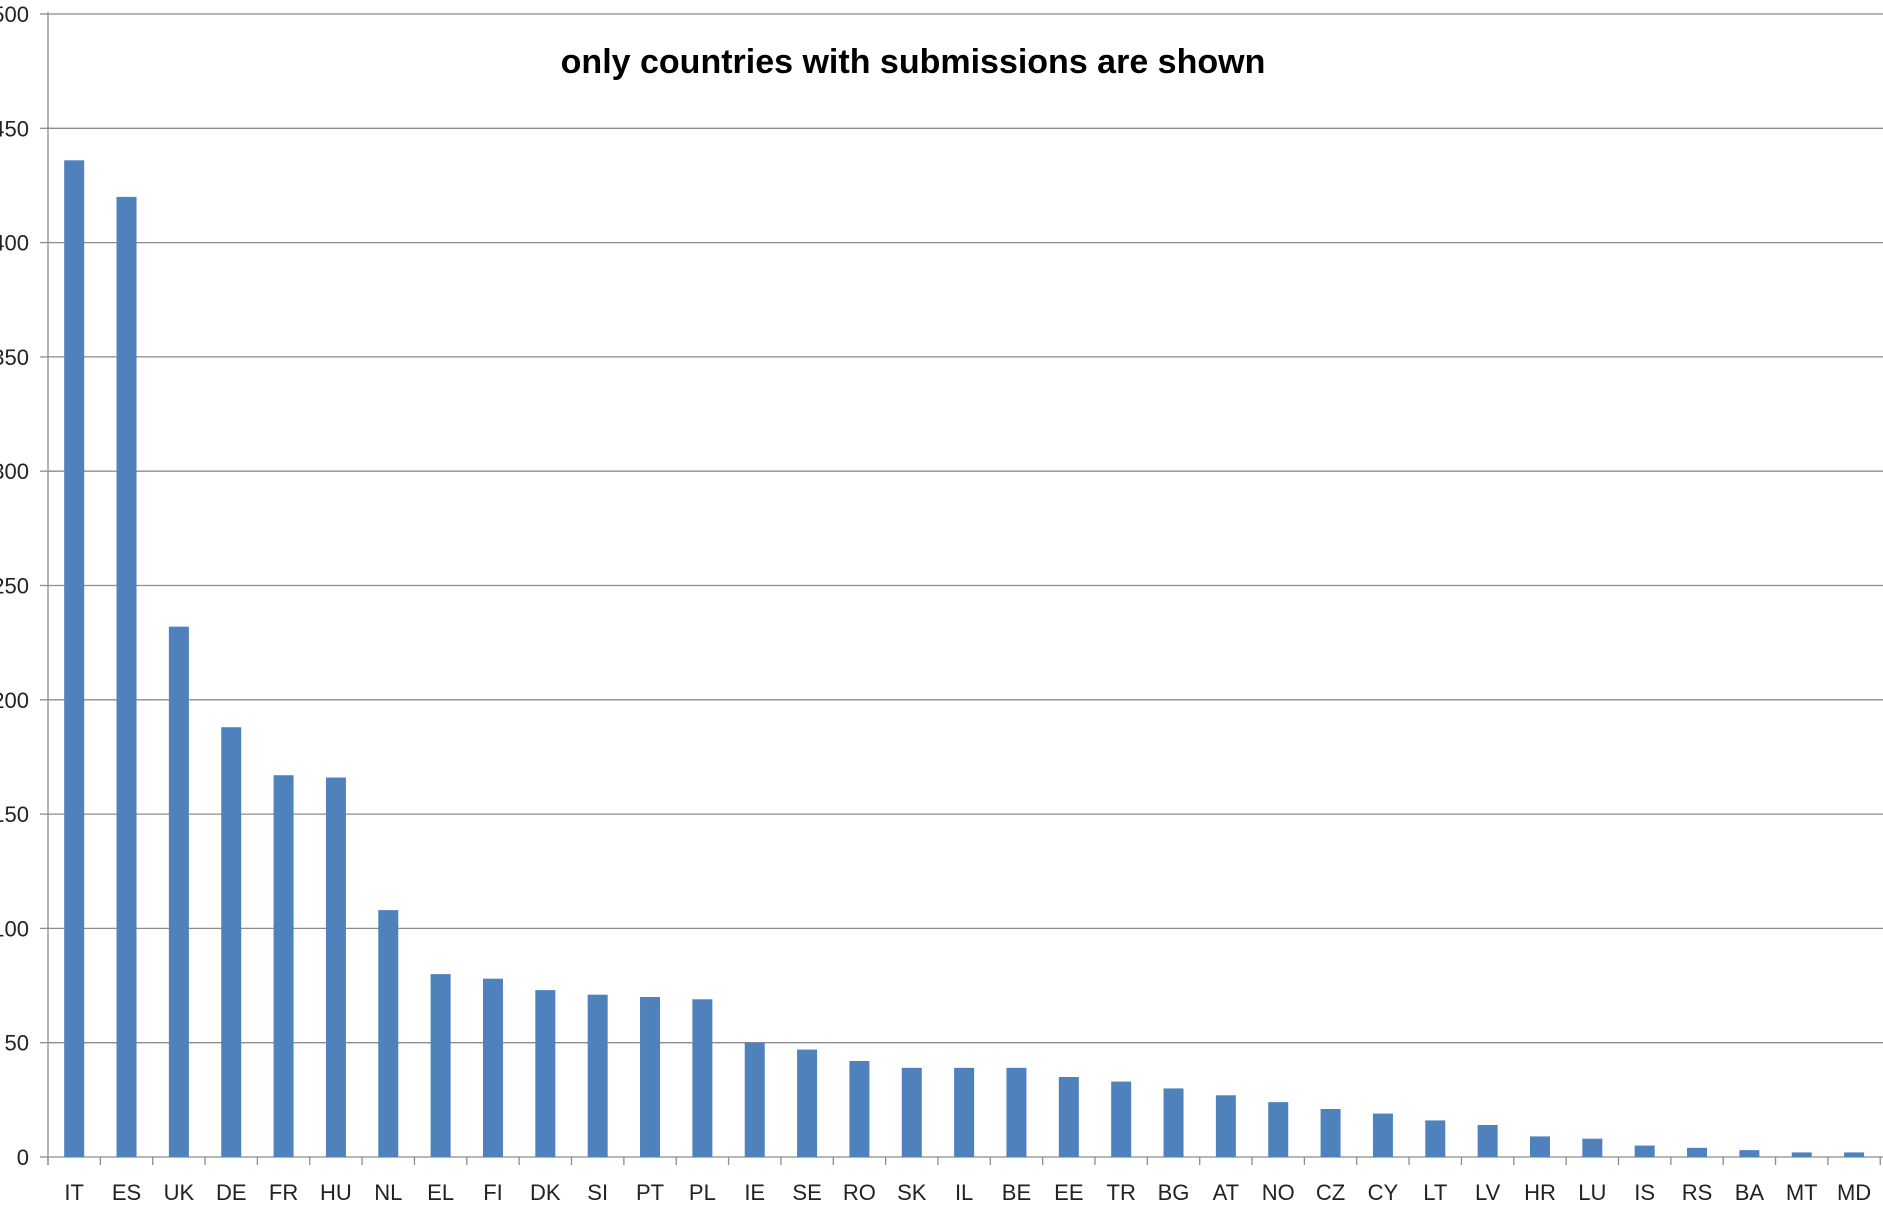 Image resolution: width=1883 pixels, height=1210 pixels. Describe the element at coordinates (178, 891) in the screenshot. I see `bar-UK` at that location.